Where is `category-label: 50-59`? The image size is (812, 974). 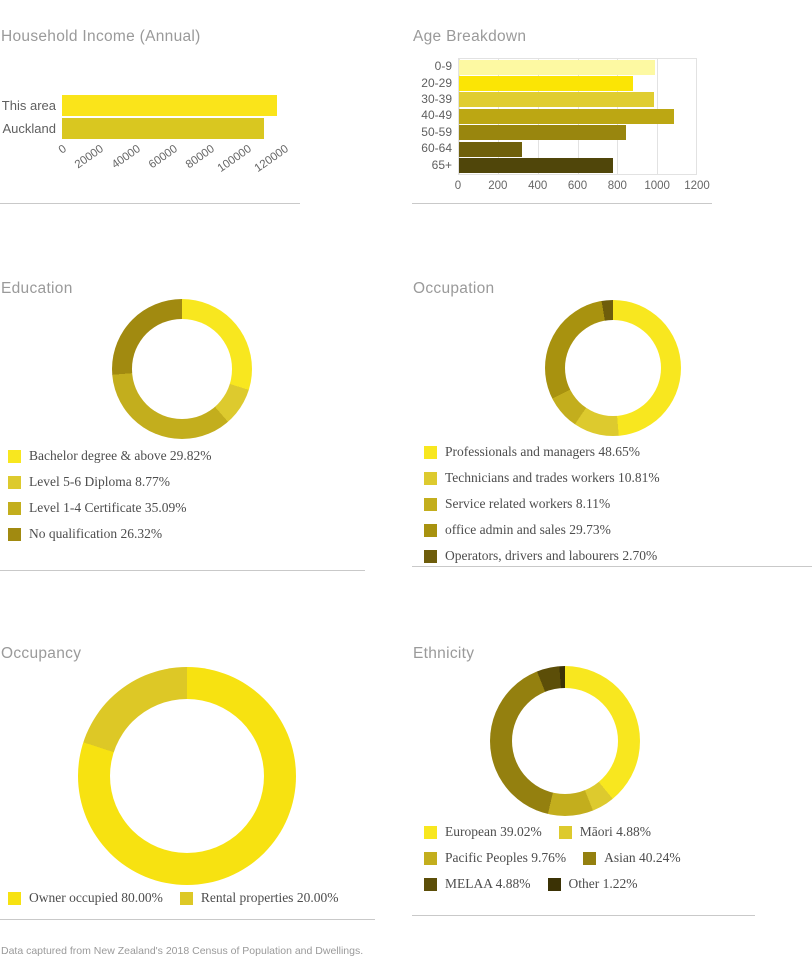
category-label: 50-59 is located at coordinates (436, 131).